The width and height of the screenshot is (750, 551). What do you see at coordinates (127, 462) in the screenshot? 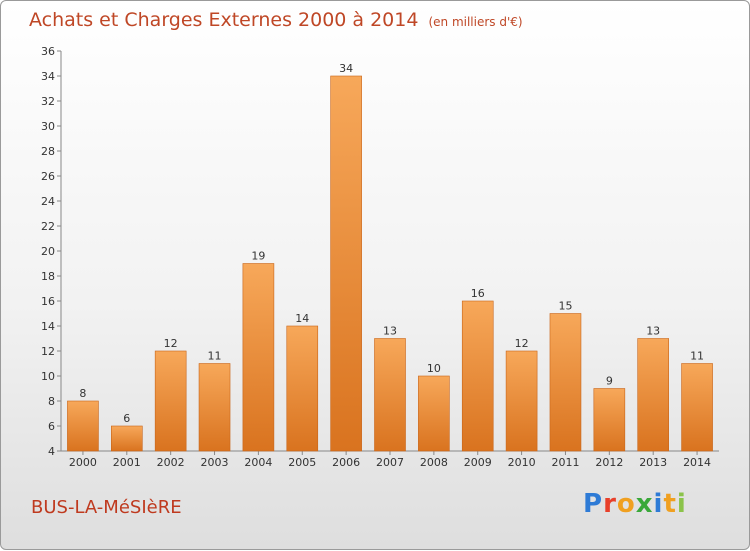
I see `x-tick-label: 2001` at bounding box center [127, 462].